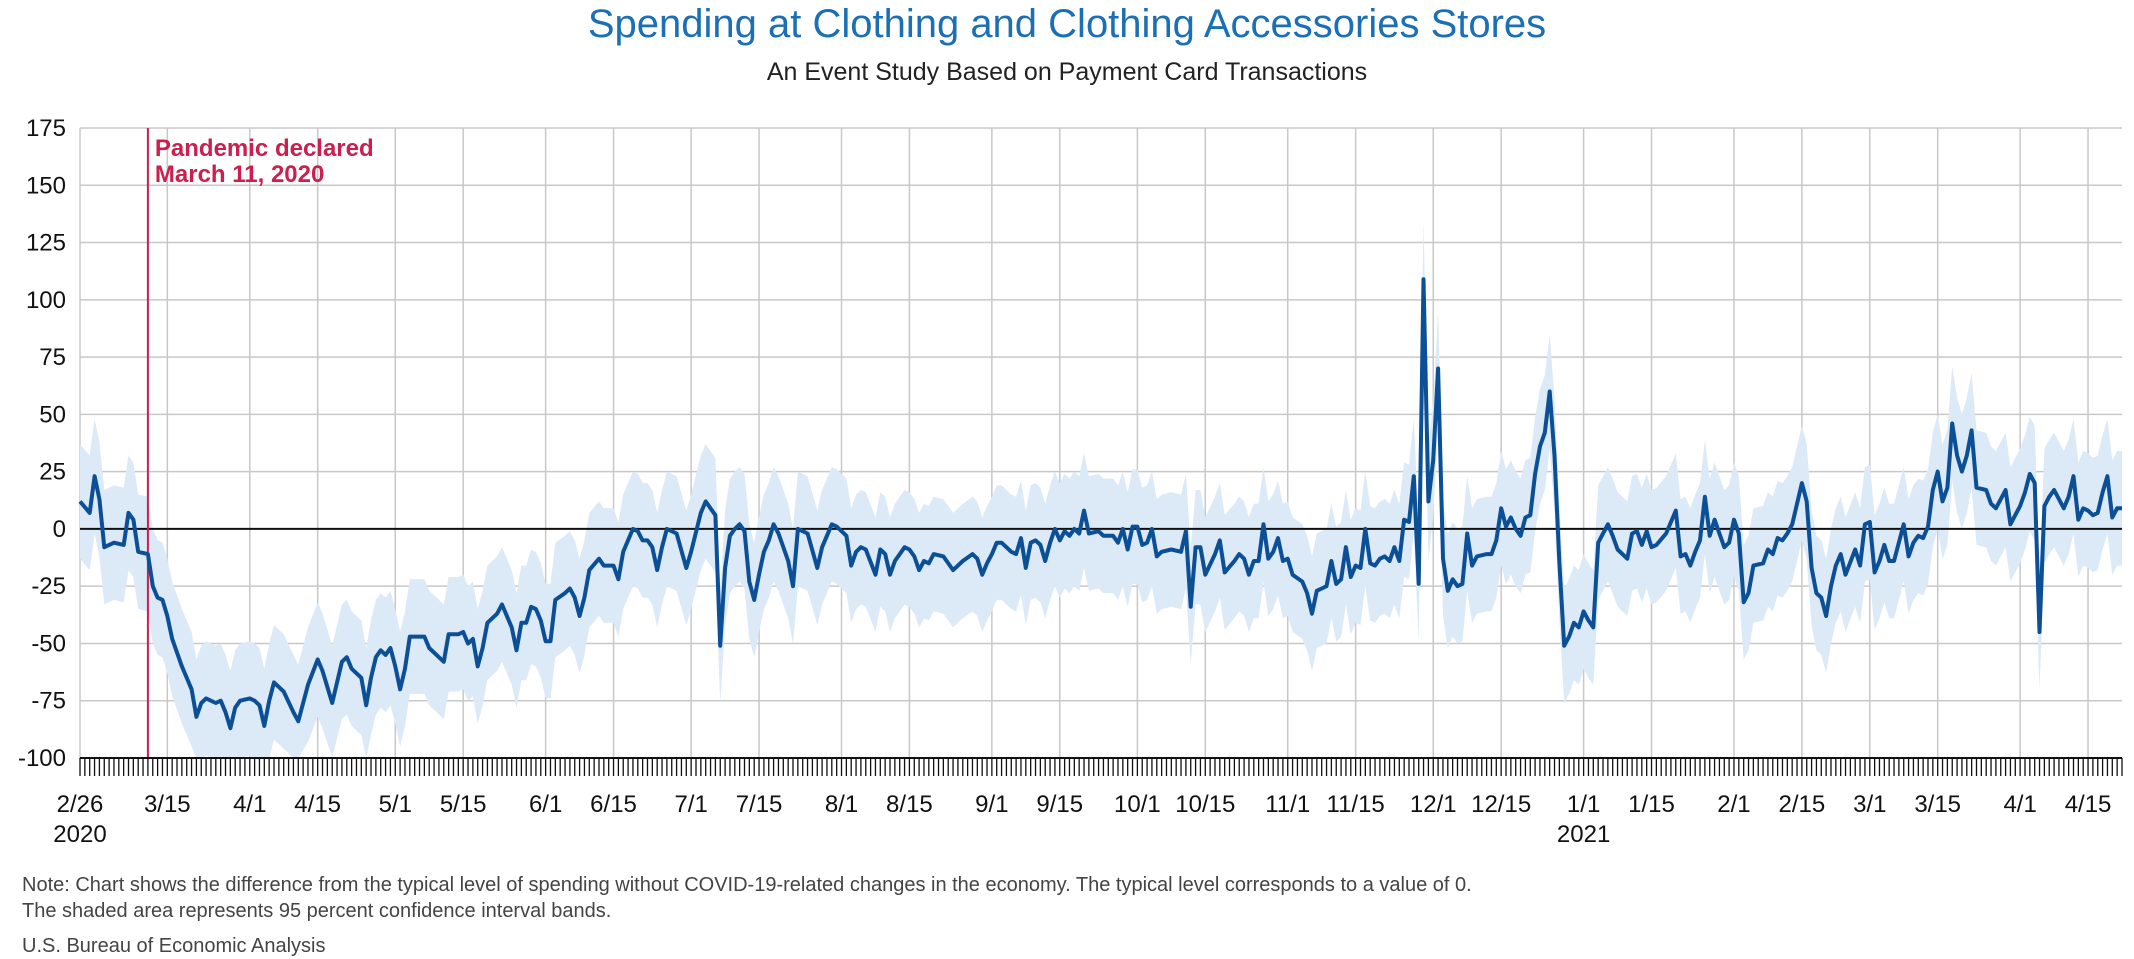  I want to click on y-tick-label: 25, so click(52, 472).